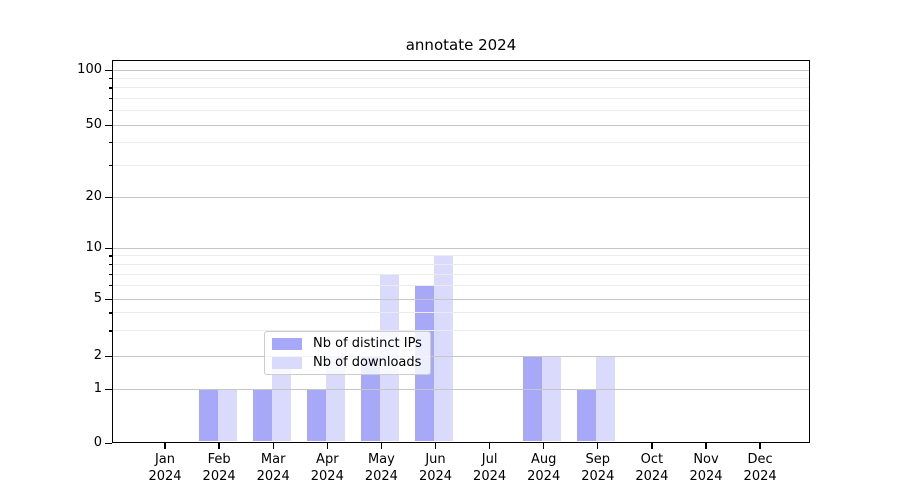 This screenshot has width=900, height=500. What do you see at coordinates (652, 459) in the screenshot?
I see `x-tick-month: Oct` at bounding box center [652, 459].